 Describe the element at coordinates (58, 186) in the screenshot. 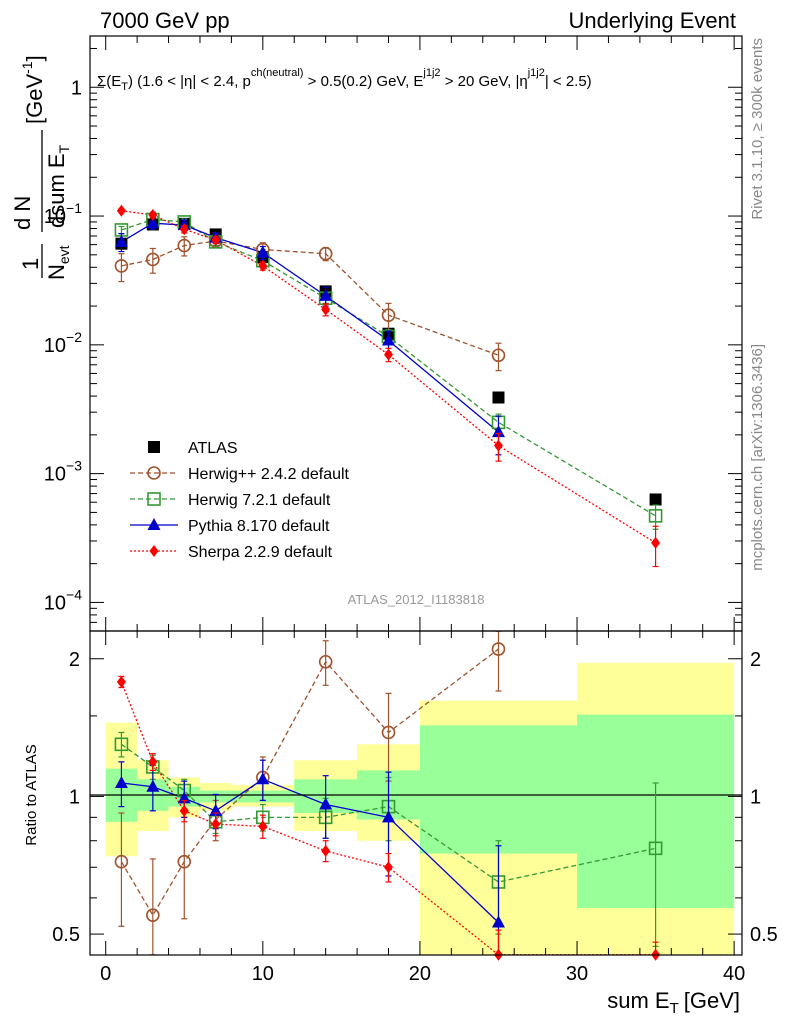

I see `ylabel-denominator: dsum ET` at that location.